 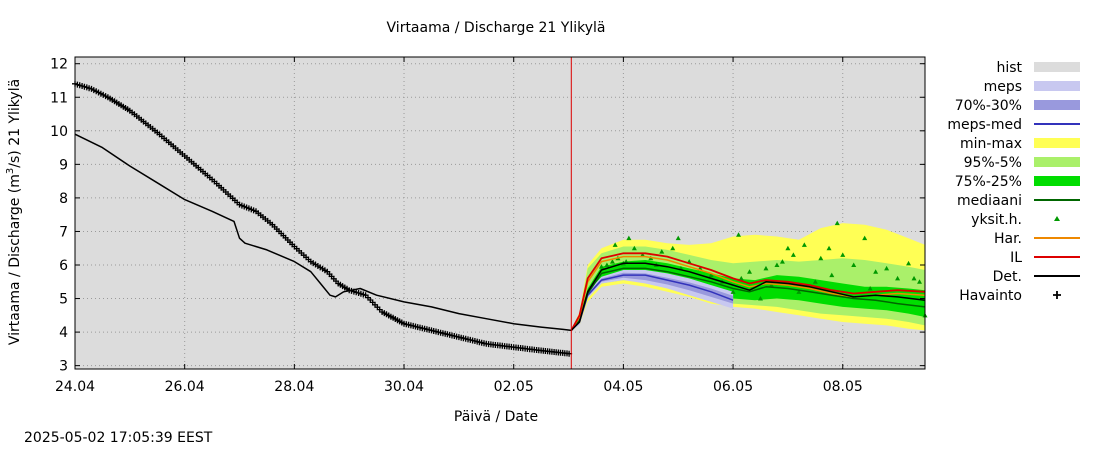 What do you see at coordinates (984, 125) in the screenshot?
I see `legend-label-meps_med: meps-med` at bounding box center [984, 125].